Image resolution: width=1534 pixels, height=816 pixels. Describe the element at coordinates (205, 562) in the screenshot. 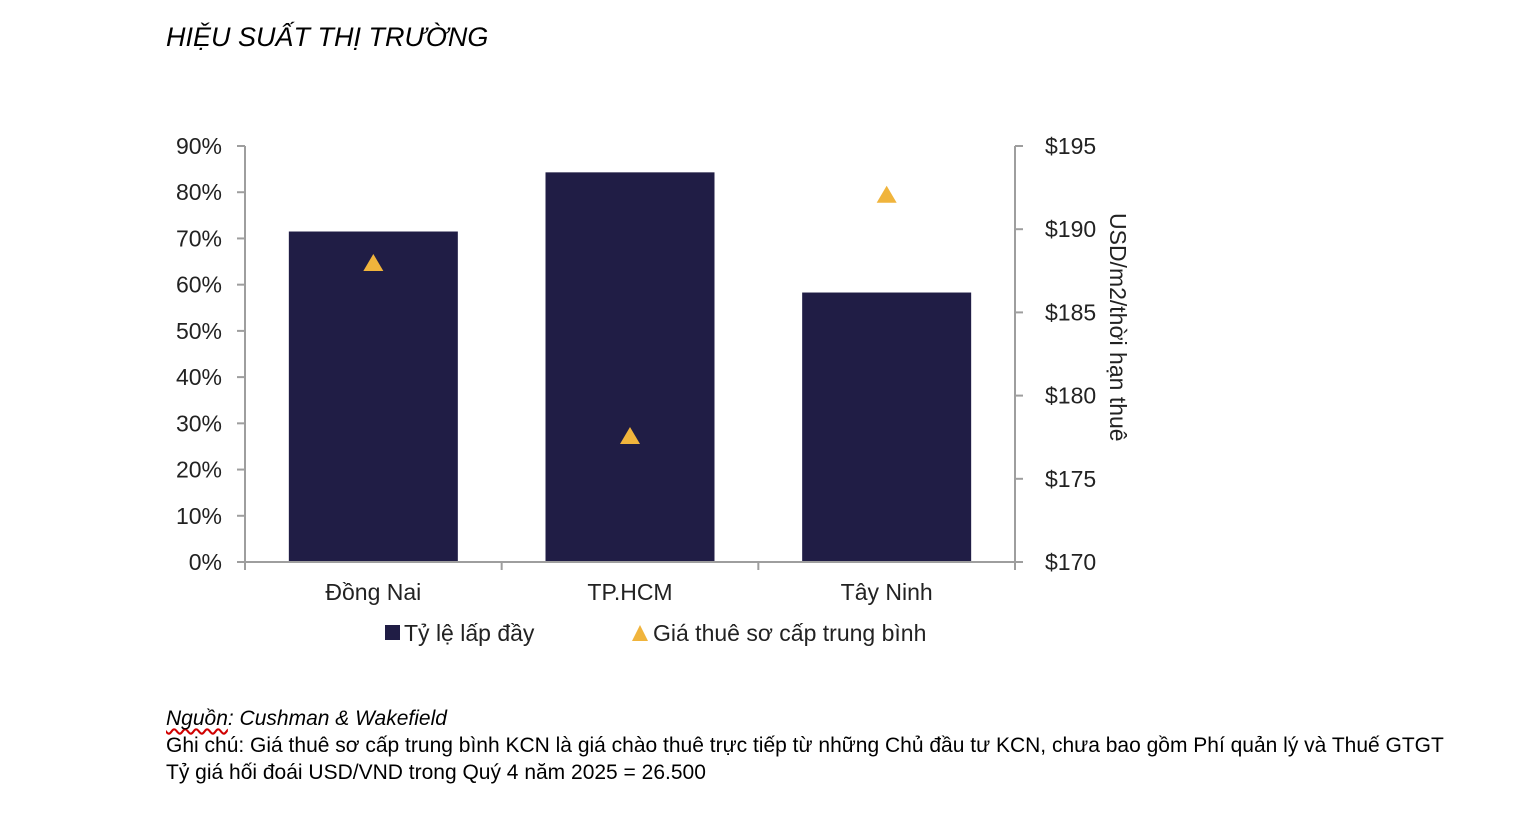

I see `left-tick-label: 0%` at that location.